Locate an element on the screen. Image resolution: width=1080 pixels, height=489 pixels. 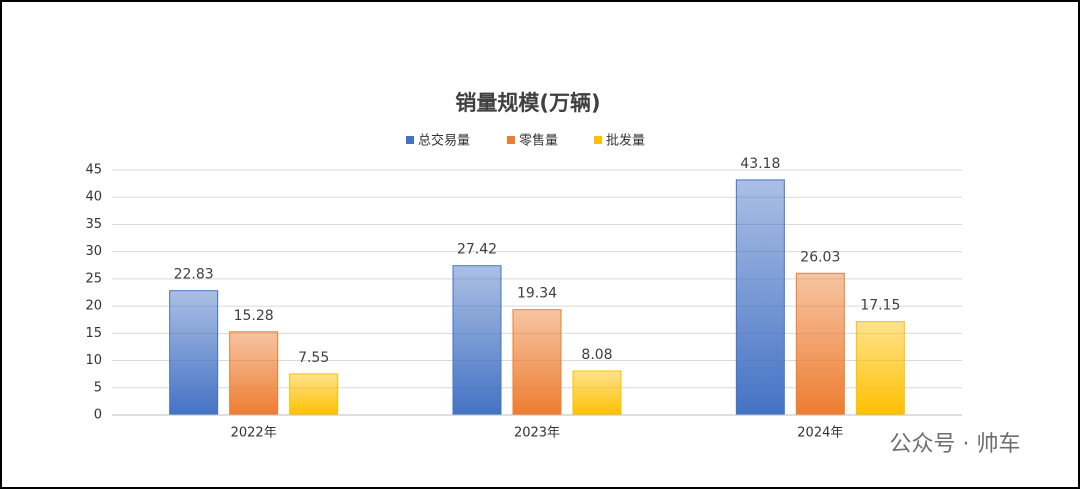
y-tick-label: 30 is located at coordinates (93, 251).